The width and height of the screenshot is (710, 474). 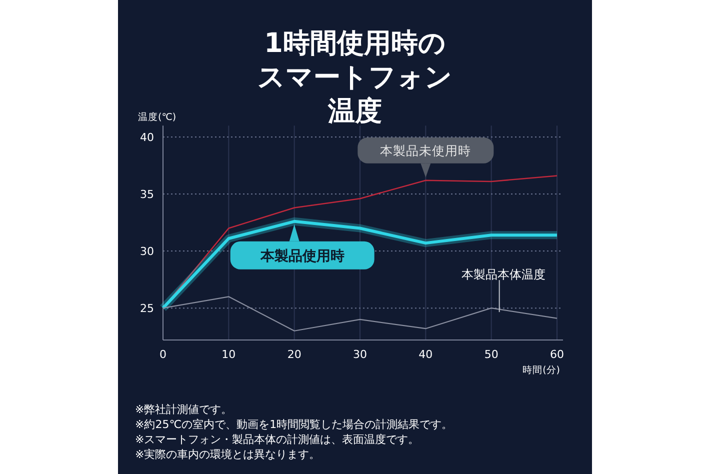 What do you see at coordinates (147, 251) in the screenshot?
I see `y-tick-label: 30` at bounding box center [147, 251].